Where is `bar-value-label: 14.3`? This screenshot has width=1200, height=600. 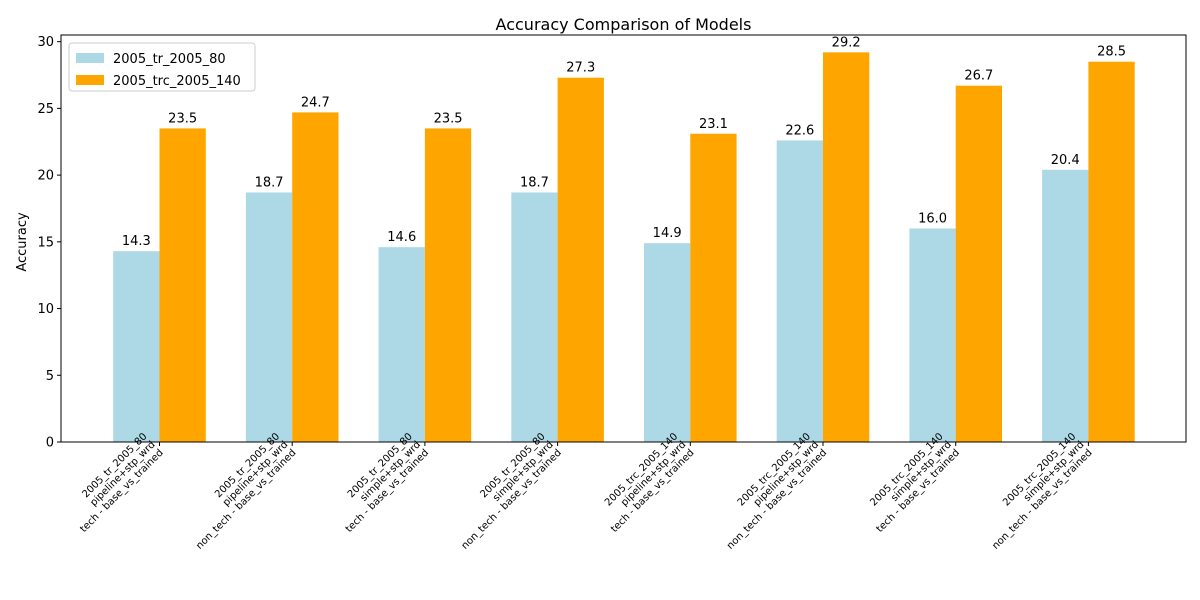 bar-value-label: 14.3 is located at coordinates (136, 241).